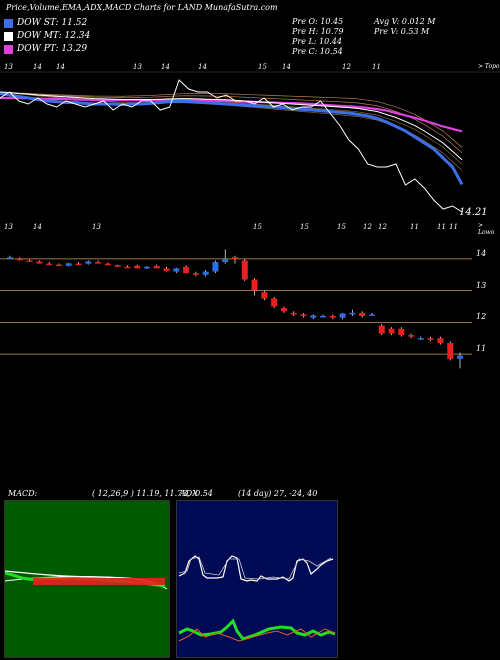 The image size is (500, 660). I want to click on stat-high: Pre H: 10.79, so click(318, 31).